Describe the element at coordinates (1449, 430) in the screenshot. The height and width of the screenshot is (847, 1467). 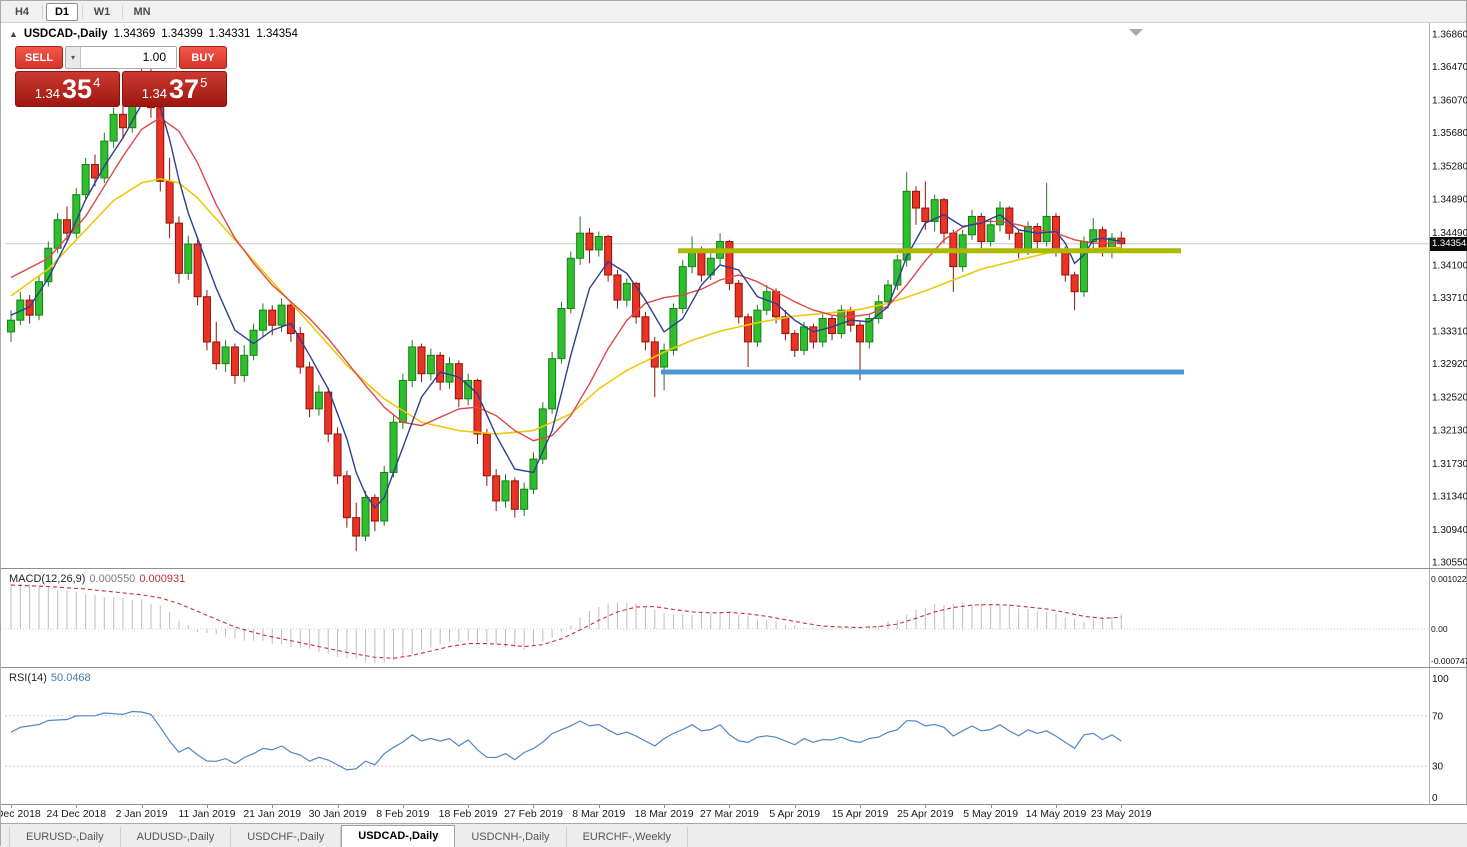
I see `svg-text: 1.32130` at that location.